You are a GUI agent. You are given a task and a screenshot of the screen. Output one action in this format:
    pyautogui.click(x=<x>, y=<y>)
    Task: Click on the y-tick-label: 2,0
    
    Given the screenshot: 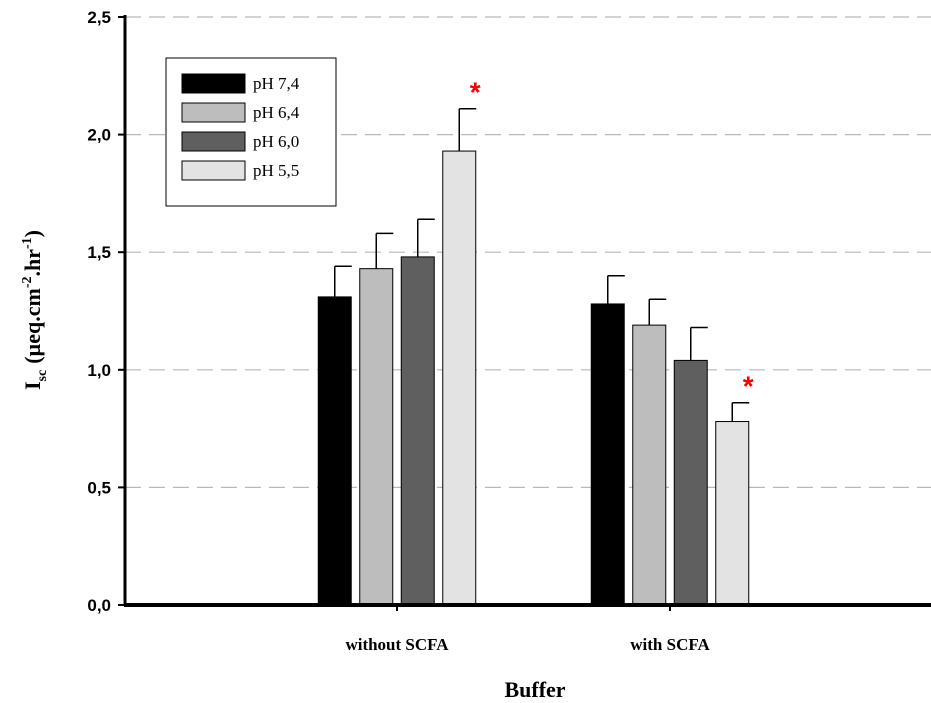 What is the action you would take?
    pyautogui.click(x=99, y=135)
    